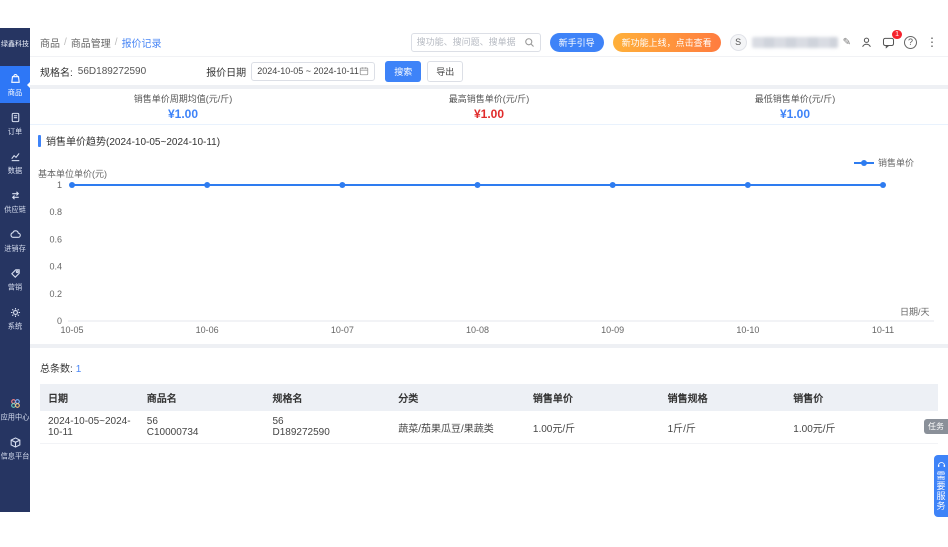 The image size is (948, 547). What do you see at coordinates (161, 399) in the screenshot?
I see `table-header-cell: 商品名` at bounding box center [161, 399].